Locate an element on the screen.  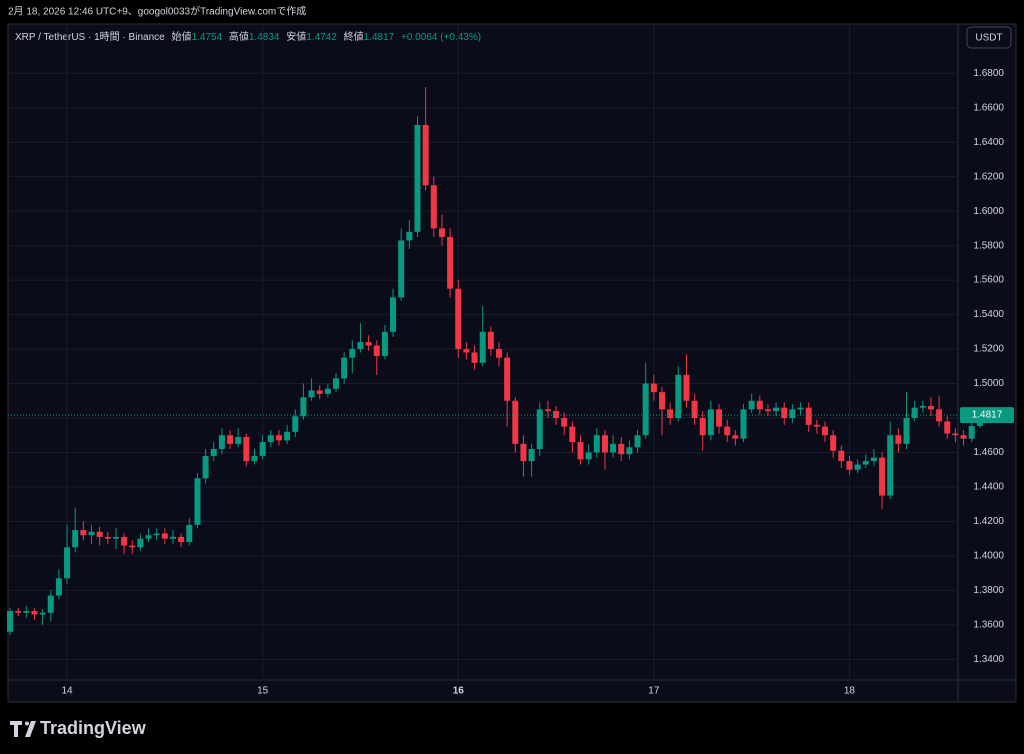
x-tick-label: 15 is located at coordinates (263, 691).